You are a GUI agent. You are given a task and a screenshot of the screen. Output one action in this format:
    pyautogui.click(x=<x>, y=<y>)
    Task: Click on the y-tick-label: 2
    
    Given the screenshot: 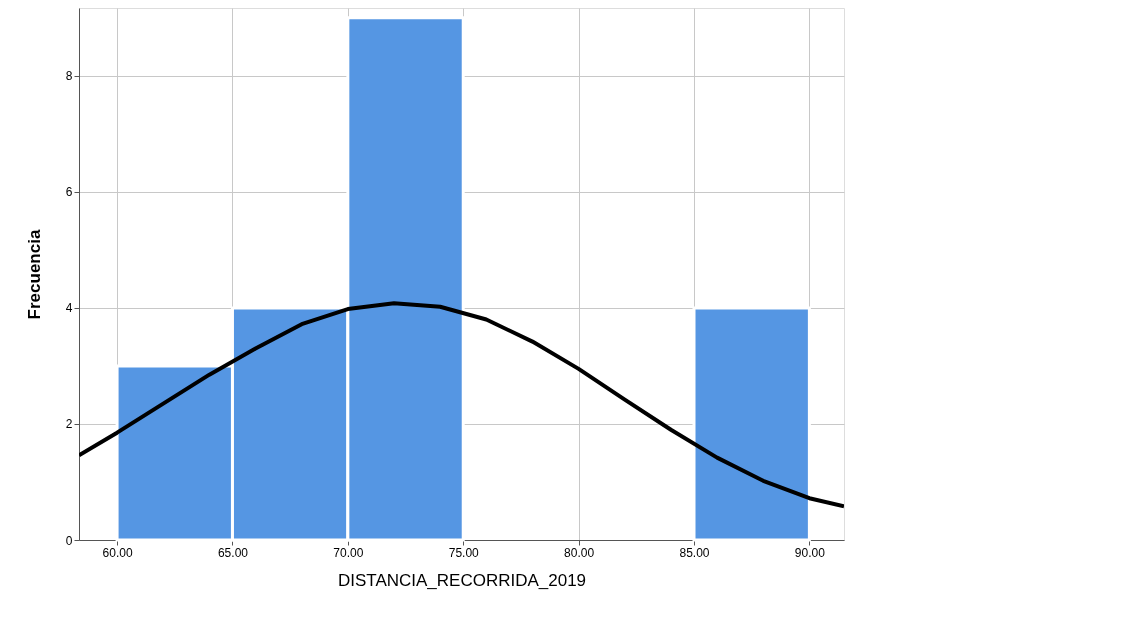 What is the action you would take?
    pyautogui.click(x=69, y=424)
    